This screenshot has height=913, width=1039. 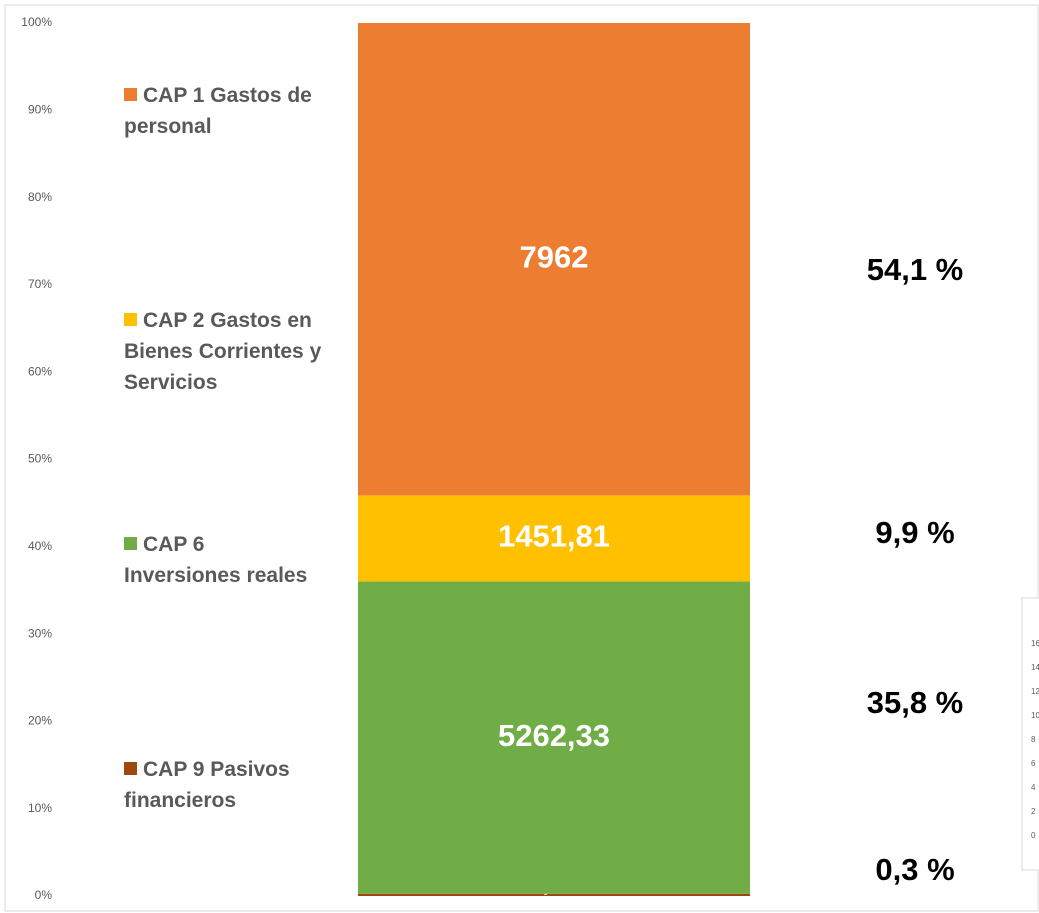 What do you see at coordinates (36, 22) in the screenshot?
I see `y-tick-label: 100%` at bounding box center [36, 22].